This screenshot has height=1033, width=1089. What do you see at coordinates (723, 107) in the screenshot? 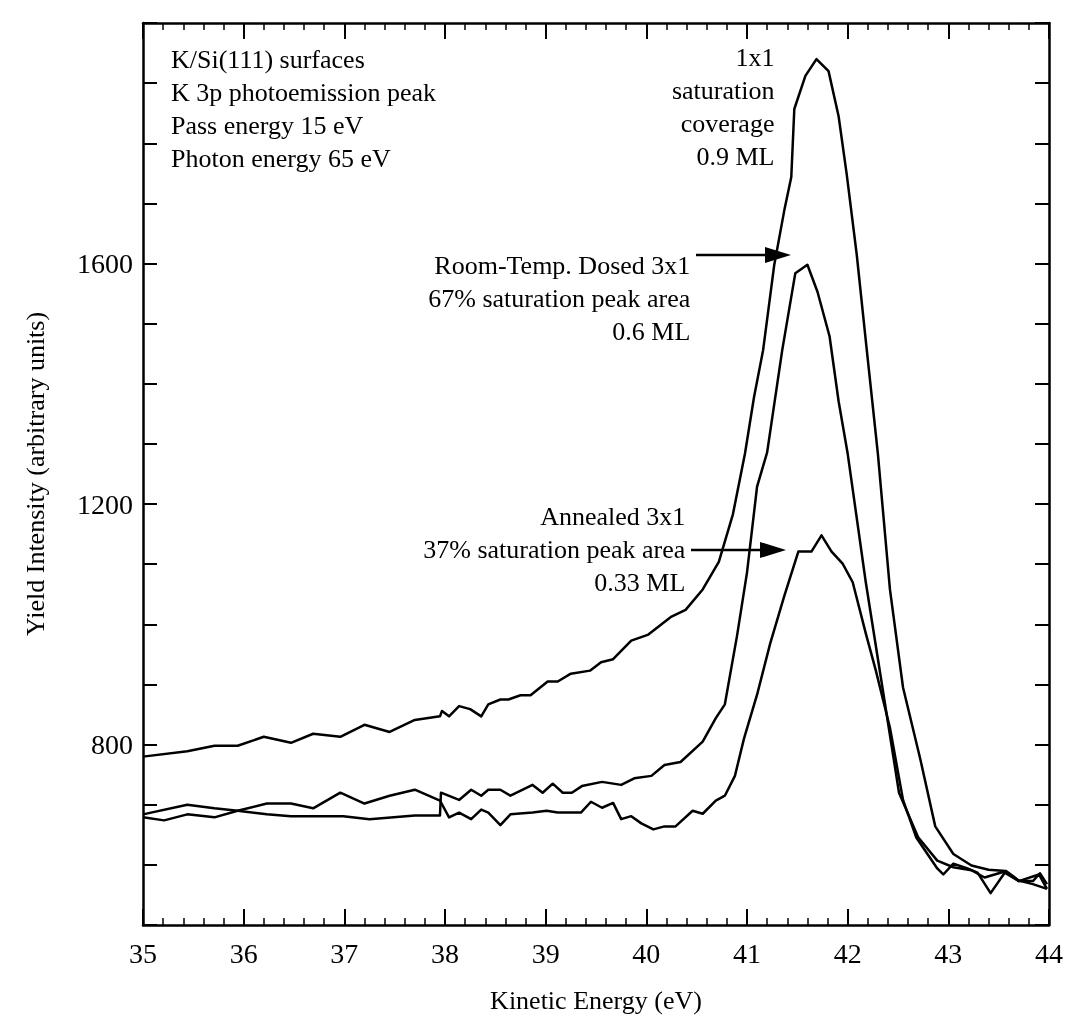
I see `annotation: 1x1 saturation coverage 0.9 ML` at bounding box center [723, 107].